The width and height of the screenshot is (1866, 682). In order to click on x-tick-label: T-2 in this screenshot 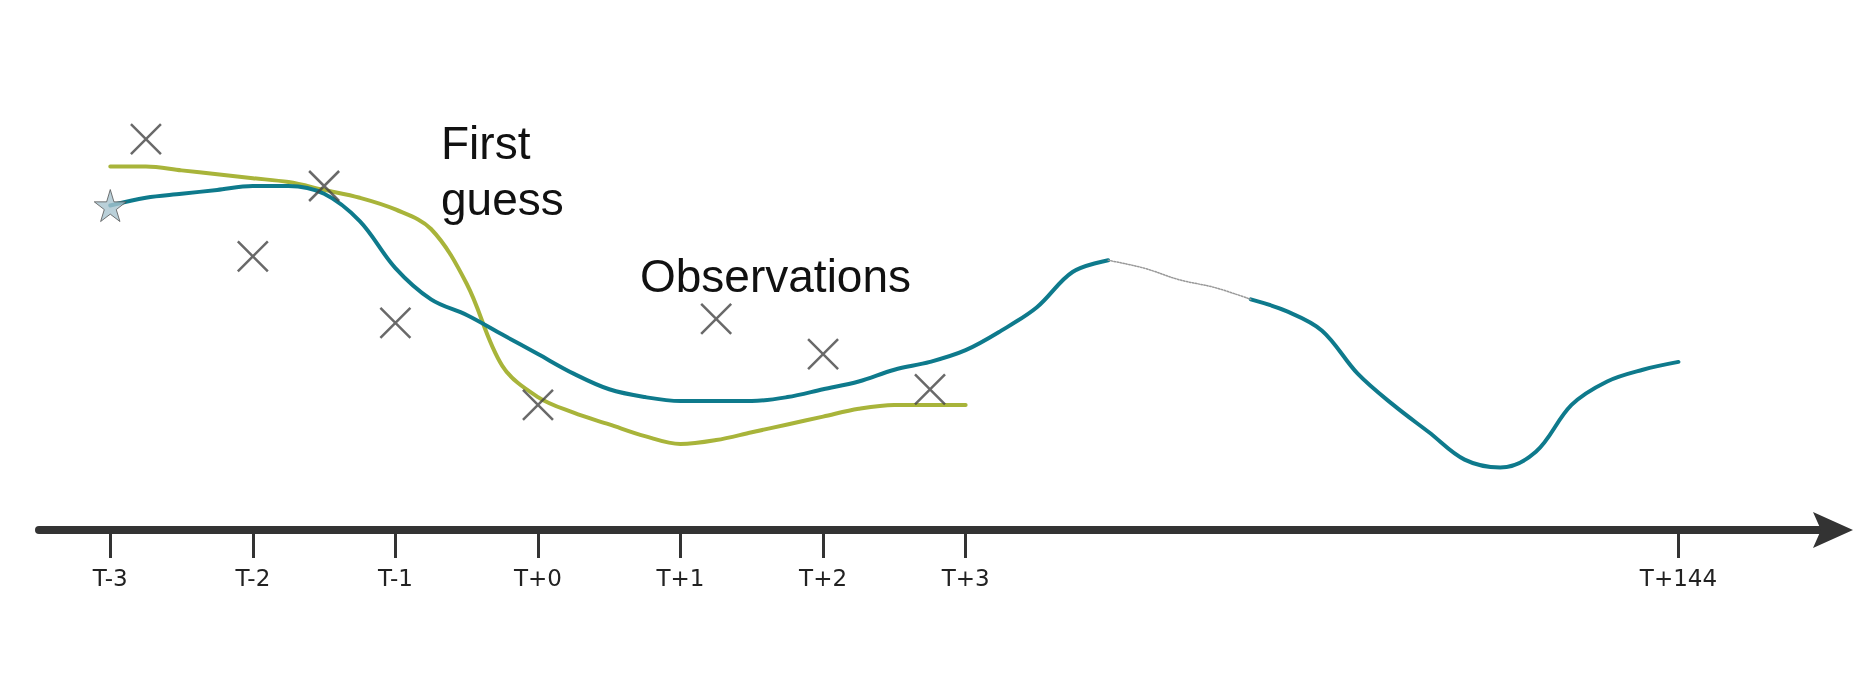, I will do `click(252, 577)`.